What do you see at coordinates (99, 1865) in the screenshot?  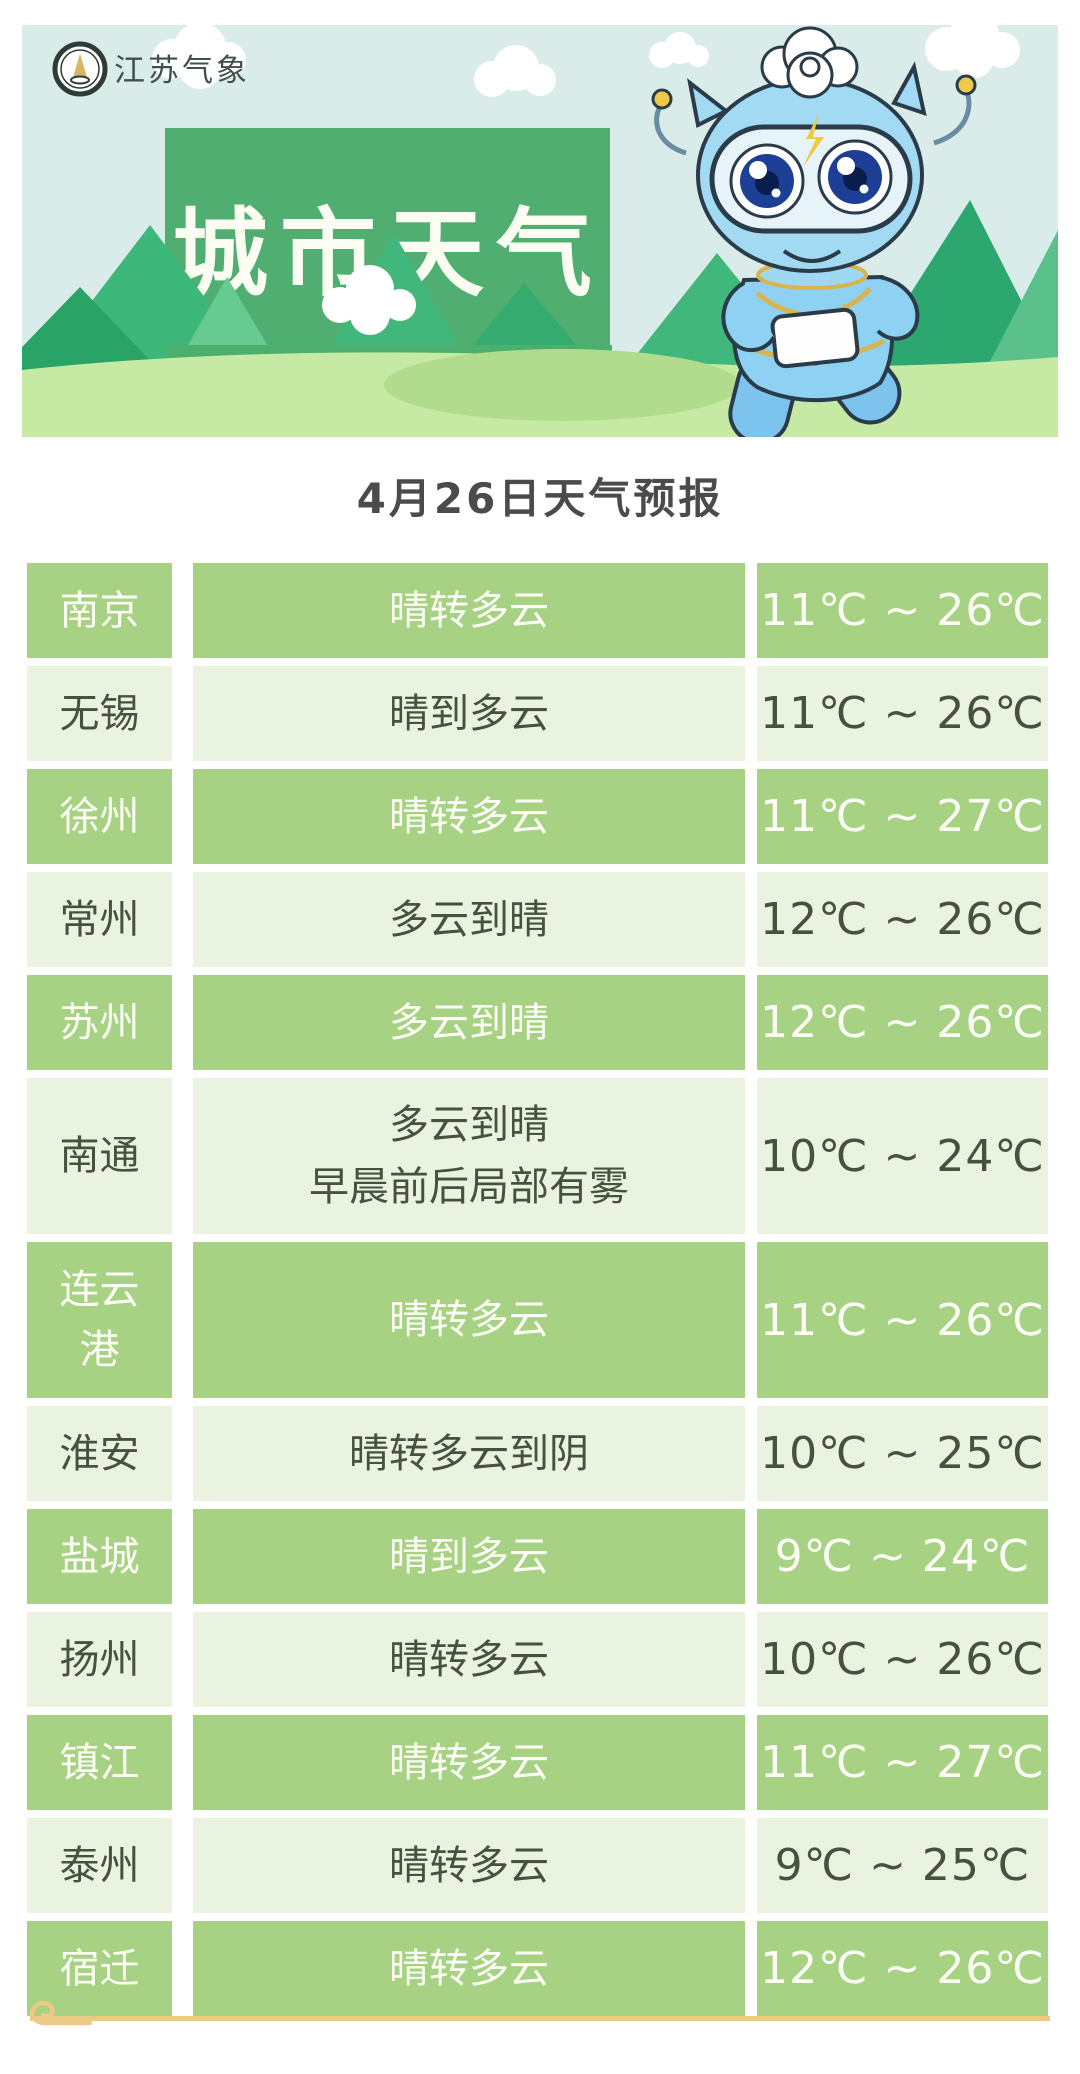 I see `city-cell: 泰州` at bounding box center [99, 1865].